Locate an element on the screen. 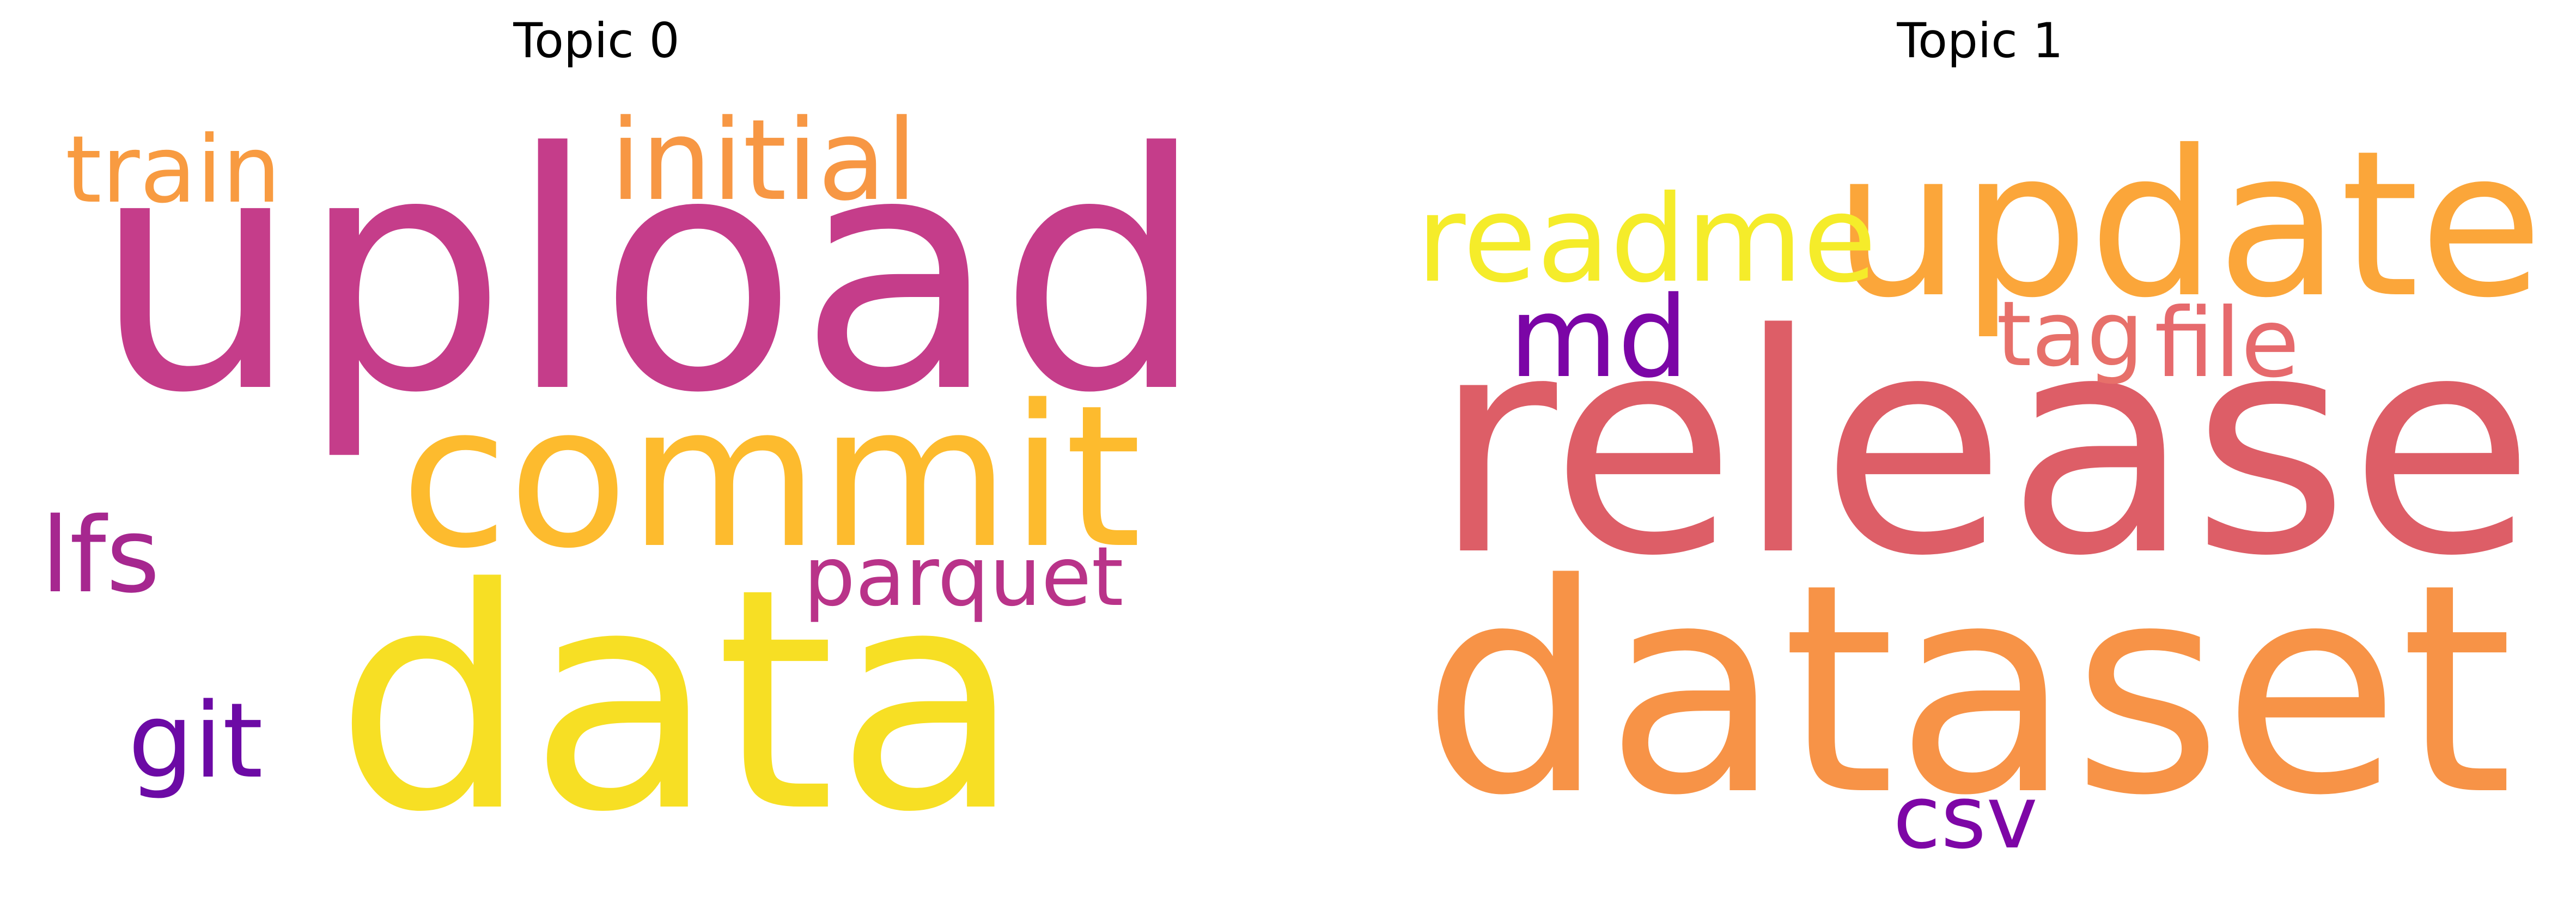 Image resolution: width=2576 pixels, height=909 pixels. topic-0-word-commit: commit is located at coordinates (771, 477).